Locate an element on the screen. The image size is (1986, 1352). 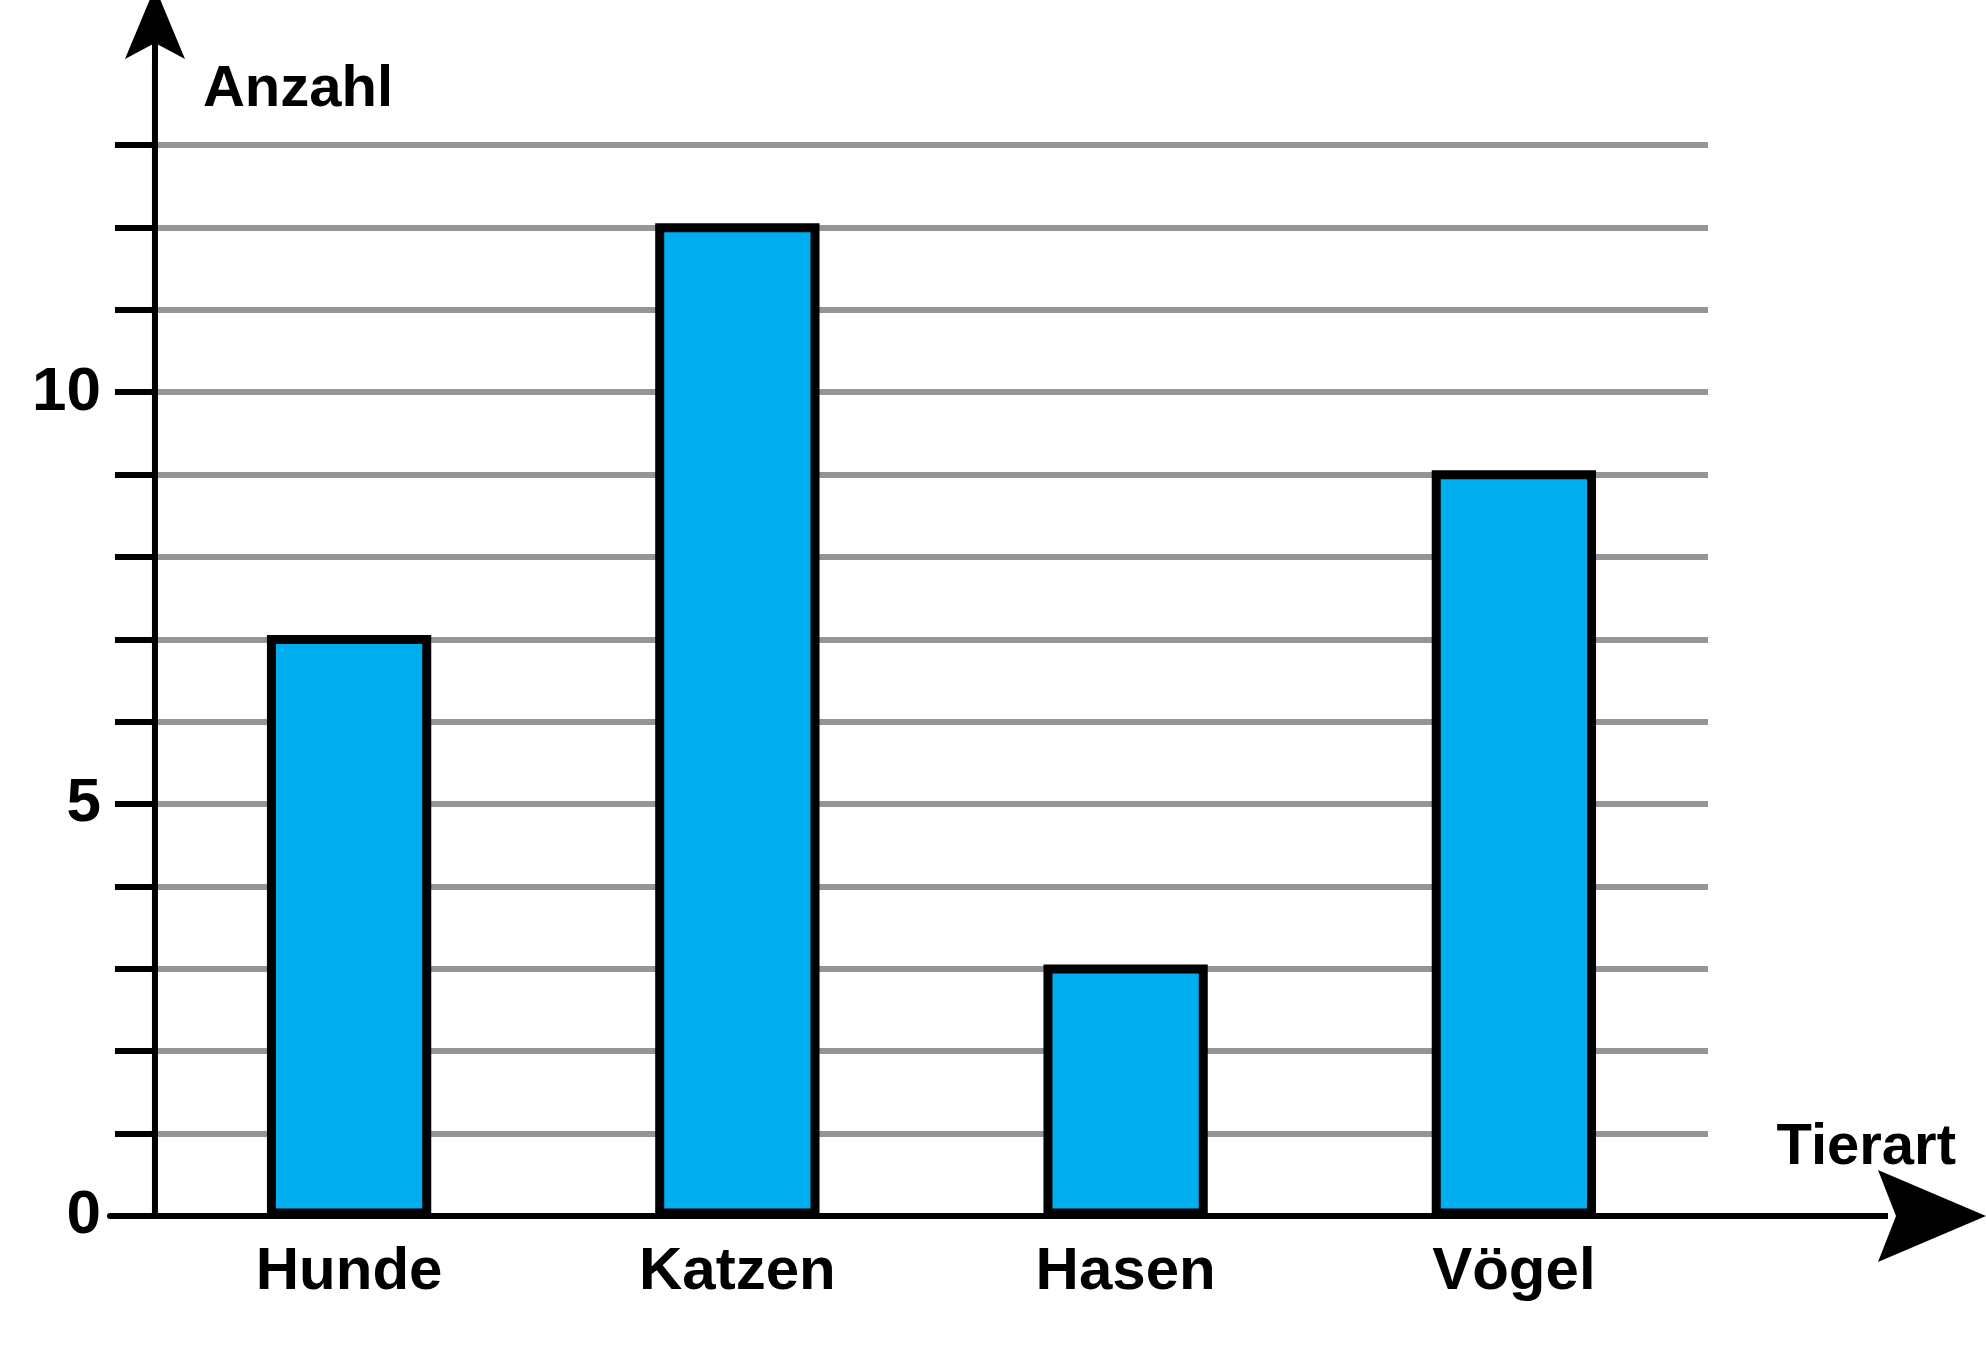
y-tick-label: 0 is located at coordinates (83, 1212).